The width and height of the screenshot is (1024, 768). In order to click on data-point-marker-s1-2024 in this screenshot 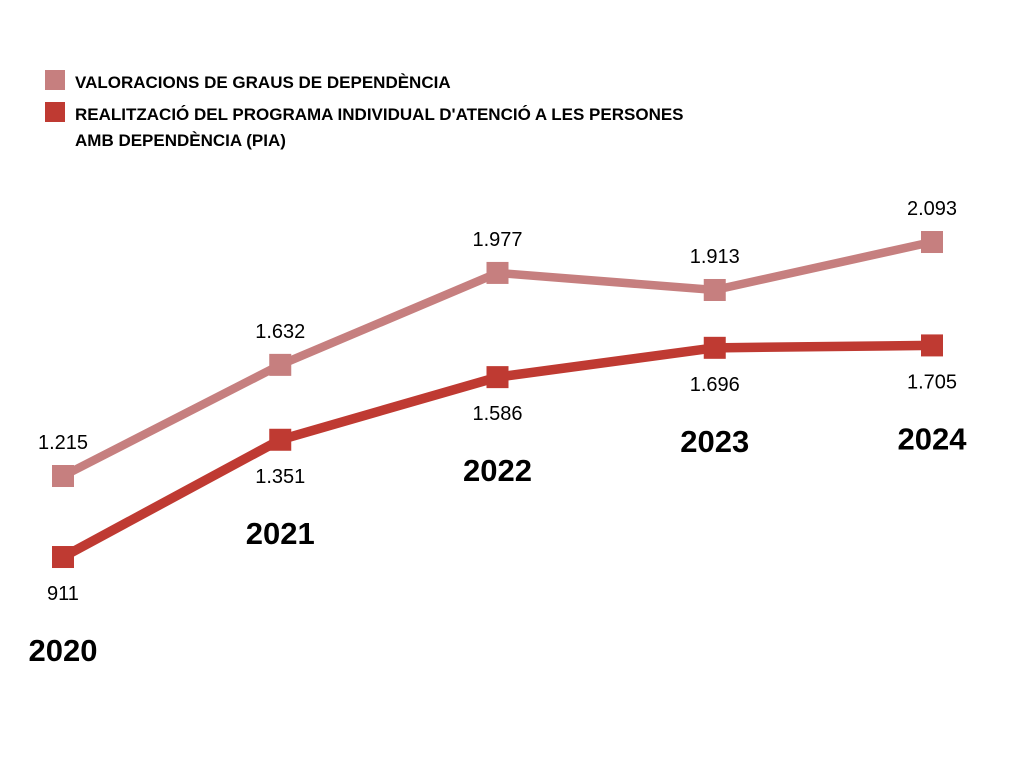, I will do `click(932, 345)`.